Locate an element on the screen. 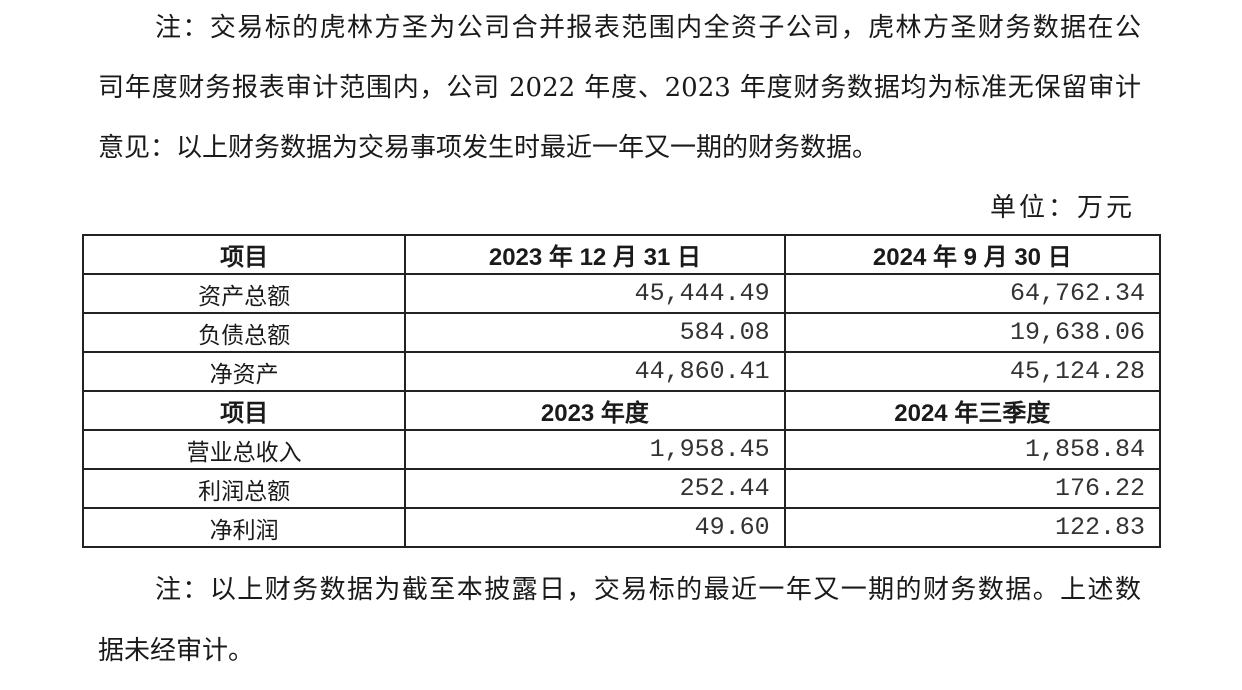 Image resolution: width=1242 pixels, height=690 pixels. value-cell: 1,958.45 is located at coordinates (595, 449).